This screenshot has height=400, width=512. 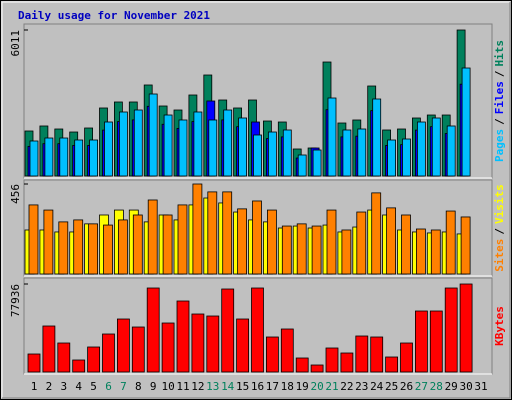 I want to click on x-tick-label: 9, so click(x=153, y=386).